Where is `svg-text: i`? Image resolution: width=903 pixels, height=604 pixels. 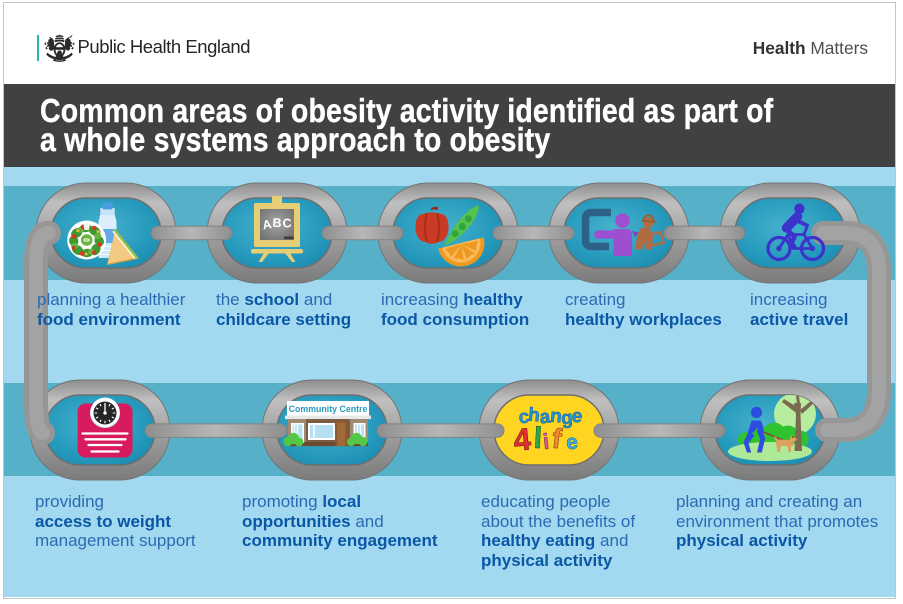
svg-text: i is located at coordinates (546, 442).